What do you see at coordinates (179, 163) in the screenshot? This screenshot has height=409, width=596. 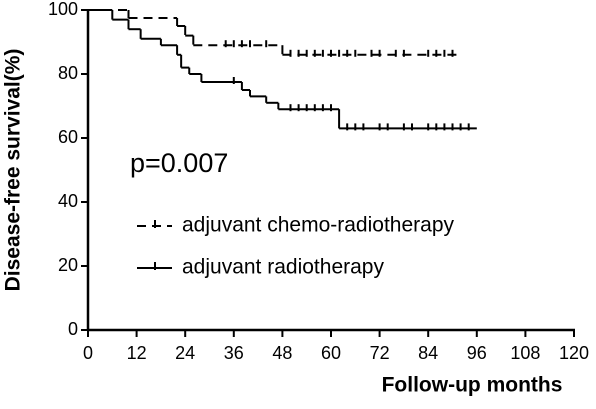 I see `p-value: p=0.007` at bounding box center [179, 163].